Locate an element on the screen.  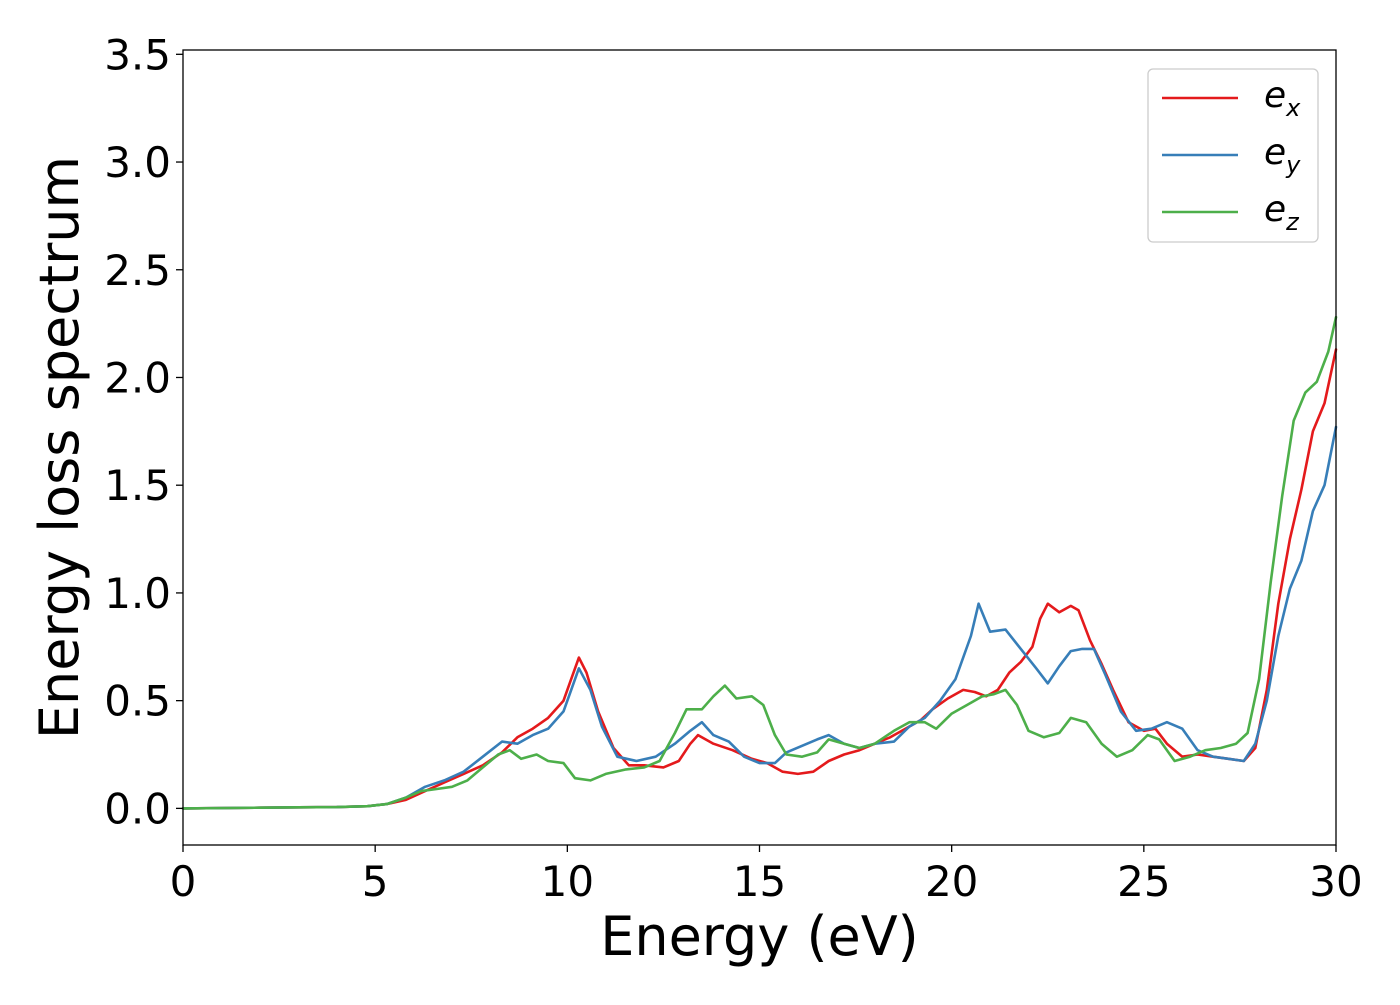
legend-label-subscript: x is located at coordinates (1293, 108).